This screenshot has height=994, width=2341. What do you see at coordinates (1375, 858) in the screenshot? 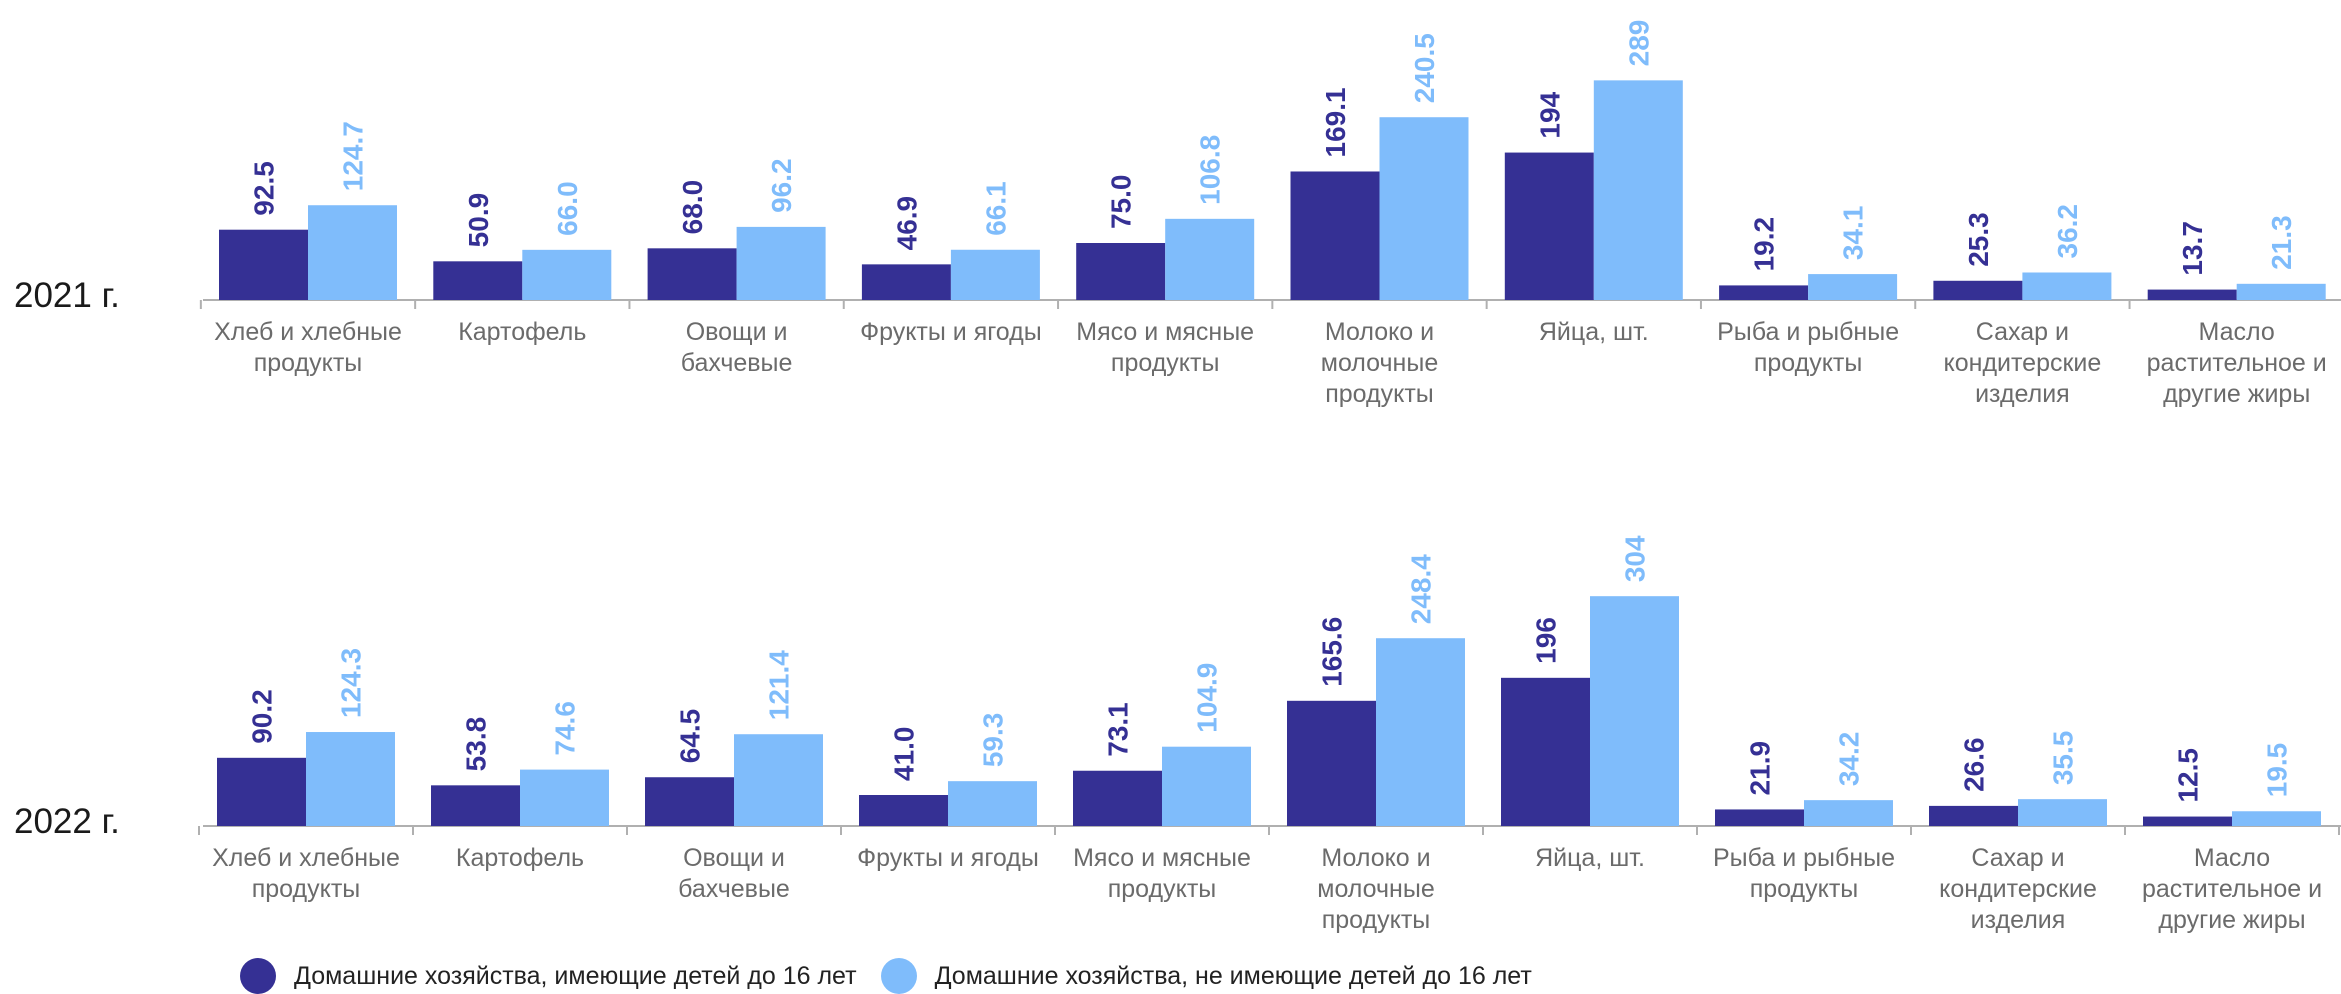
I see `category-label-line: Молоко и` at bounding box center [1375, 858].